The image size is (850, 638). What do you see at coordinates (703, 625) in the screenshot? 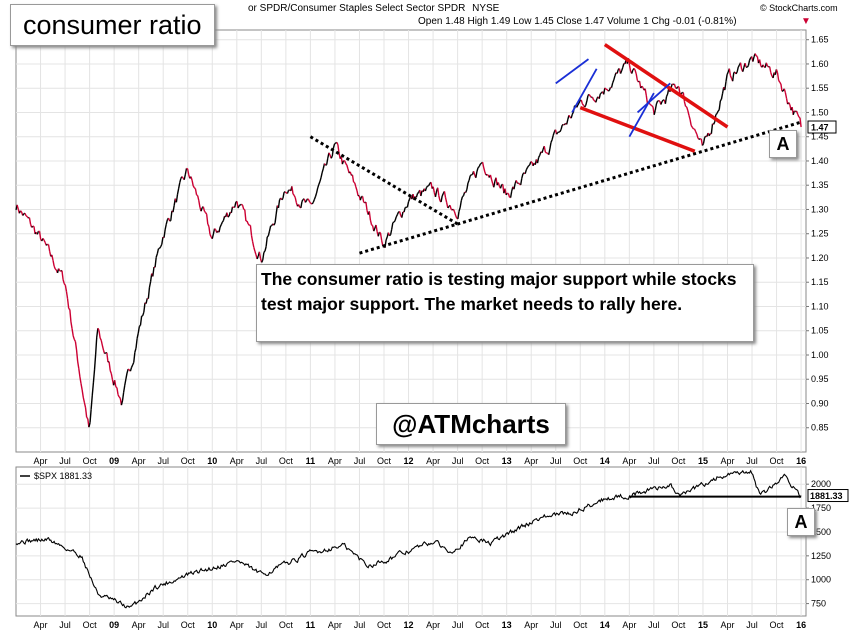
I see `spx-pane-x-tick-label: 15` at bounding box center [703, 625].